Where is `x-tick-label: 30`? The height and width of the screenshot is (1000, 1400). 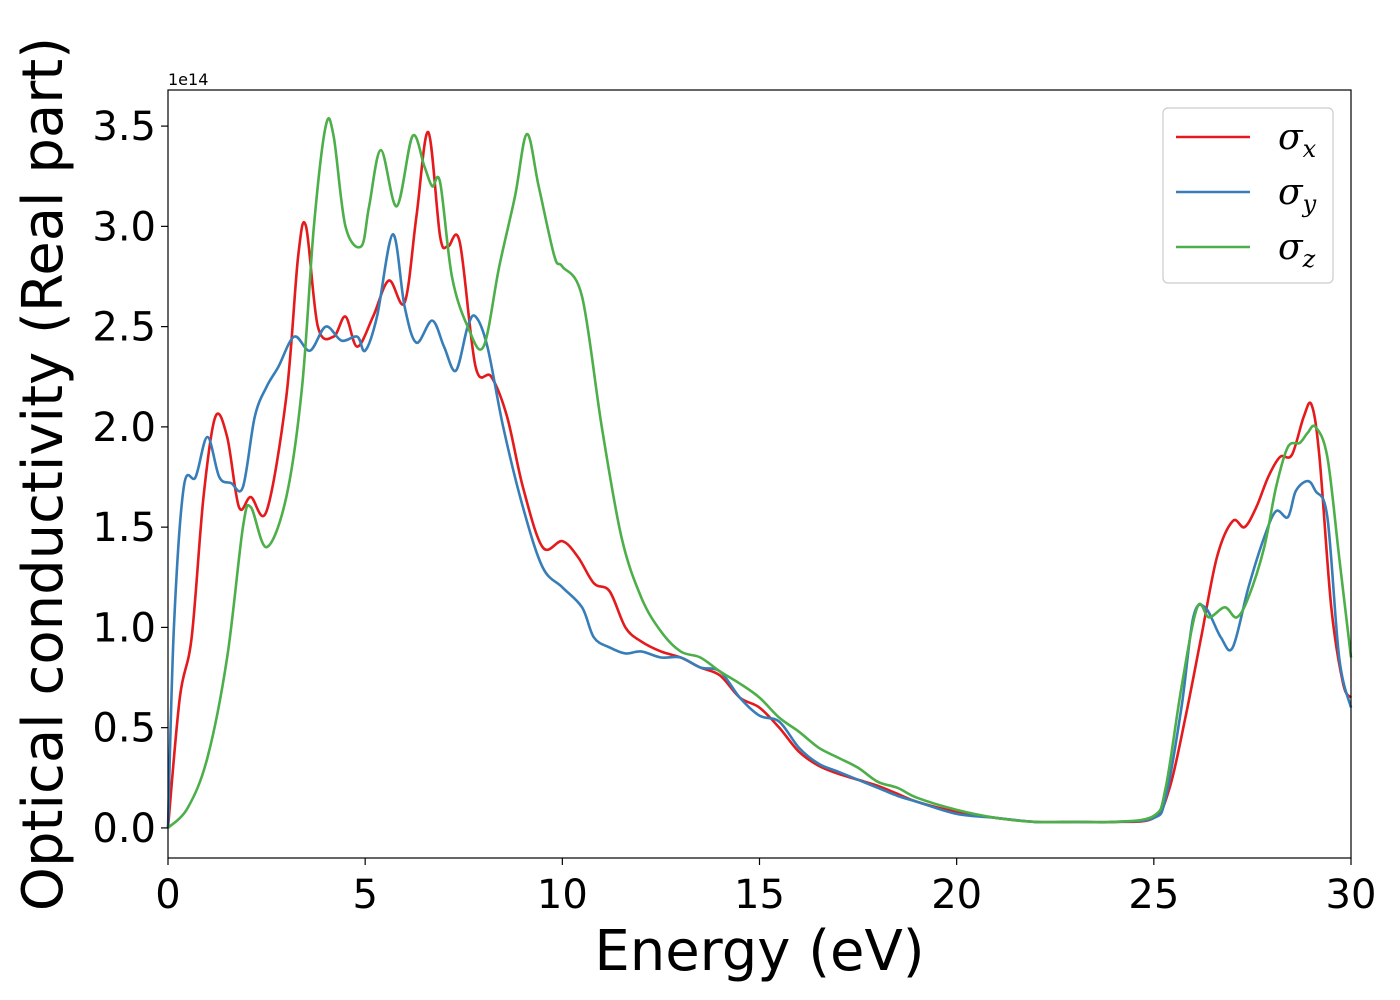
x-tick-label: 30 is located at coordinates (1351, 895).